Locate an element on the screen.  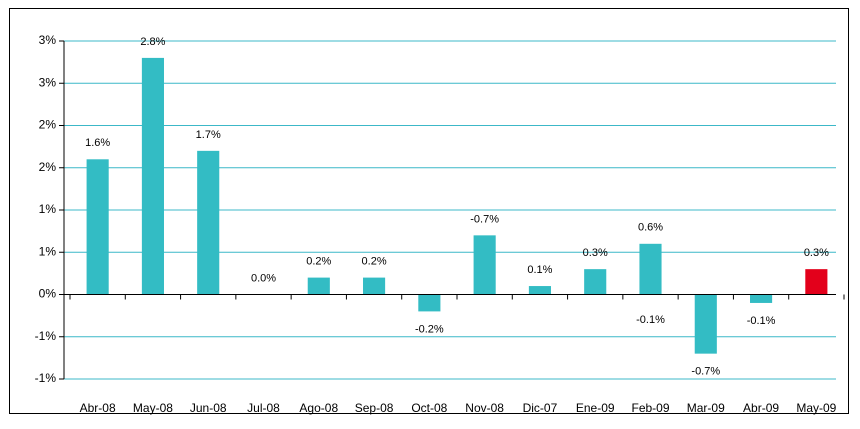
data-label: 0.1% is located at coordinates (539, 270).